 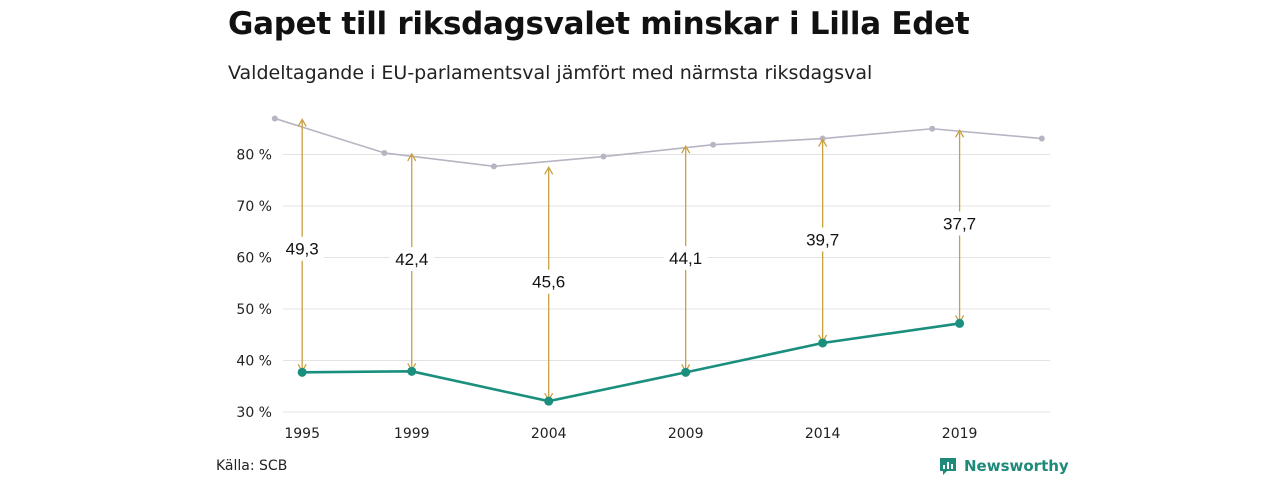 I want to click on y-tick-label: 40 %, so click(x=254, y=362).